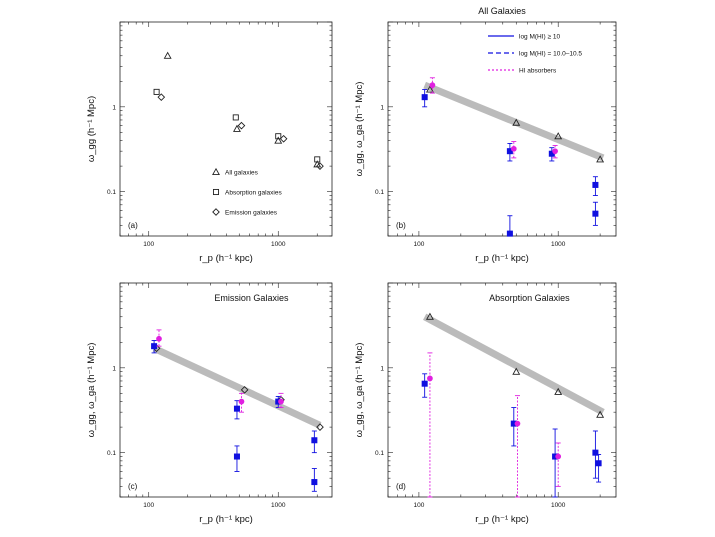 The width and height of the screenshot is (715, 537). Describe the element at coordinates (91, 129) in the screenshot. I see `y-axis-label: ω_gg (h⁻¹ Mpc)` at that location.